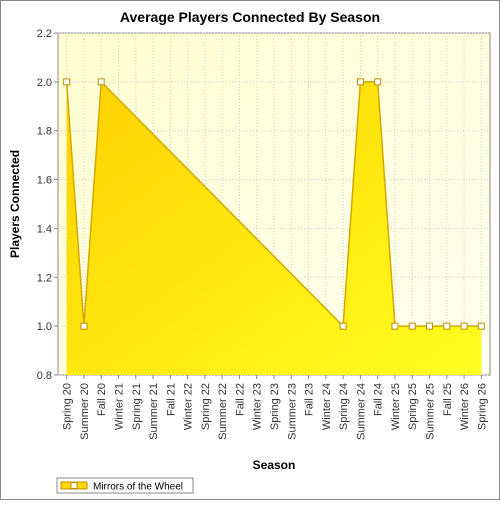 This screenshot has height=505, width=500. I want to click on y-tick-label: 2.2, so click(44, 34).